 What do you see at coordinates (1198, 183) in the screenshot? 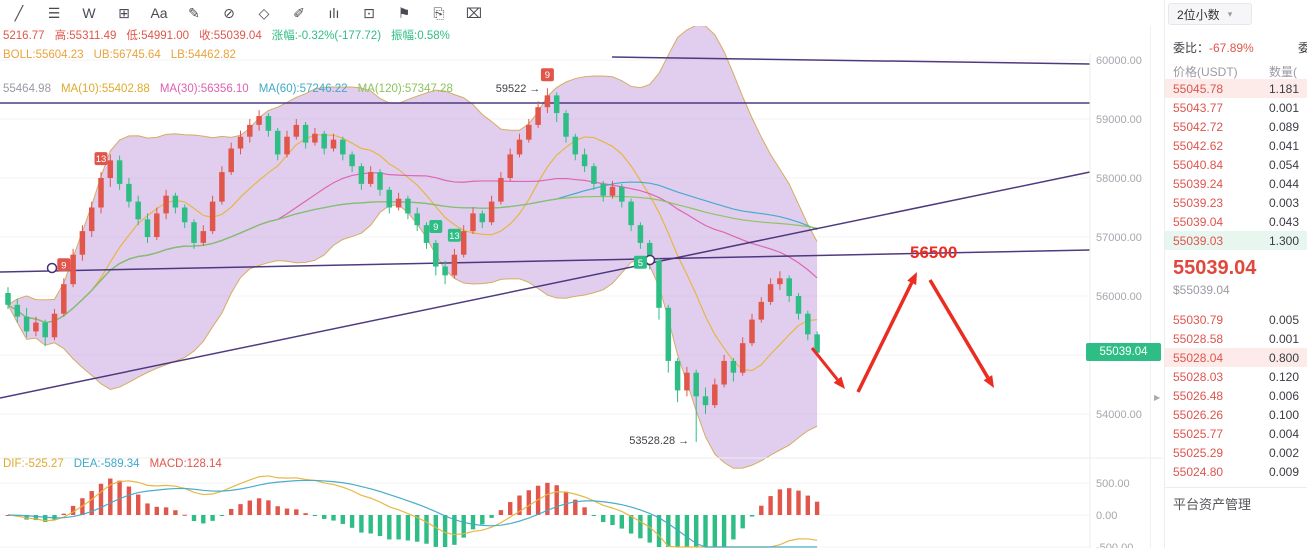
I see `order-price: 55039.24` at bounding box center [1198, 183].